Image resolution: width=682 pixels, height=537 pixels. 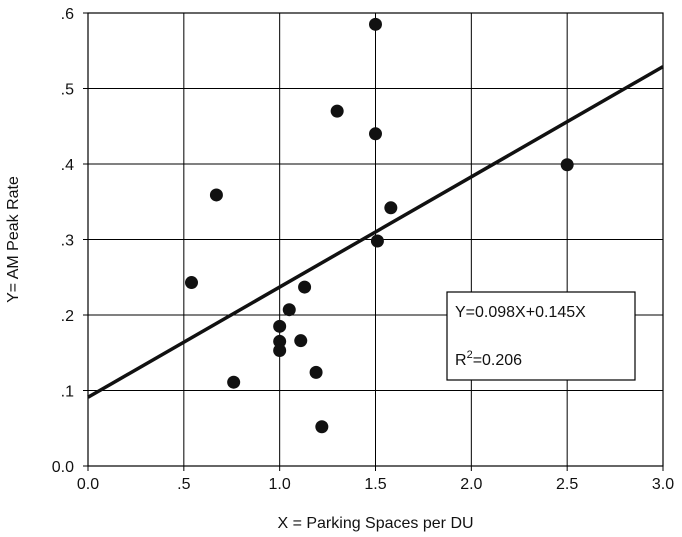 I want to click on y-tick-label: .2, so click(x=67, y=316).